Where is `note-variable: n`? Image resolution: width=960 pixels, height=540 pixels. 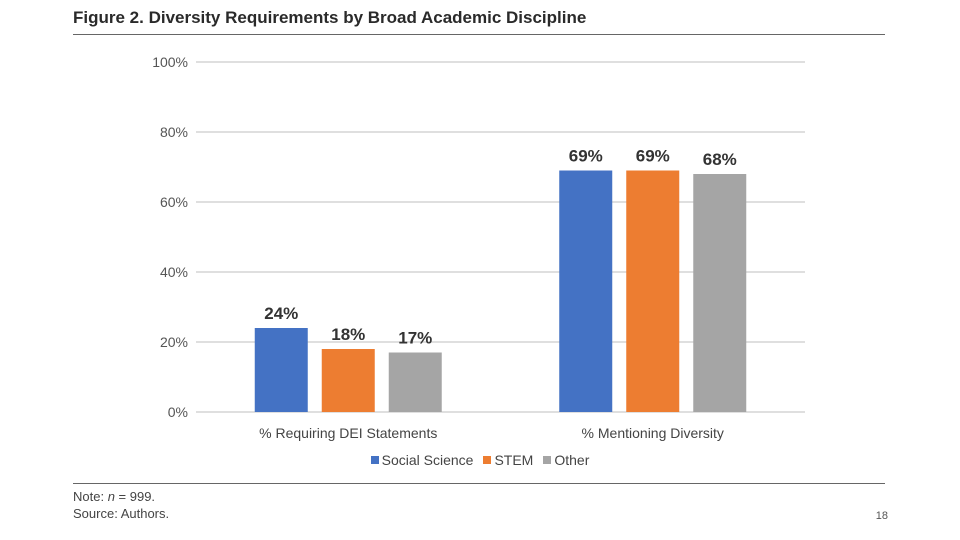 note-variable: n is located at coordinates (111, 496).